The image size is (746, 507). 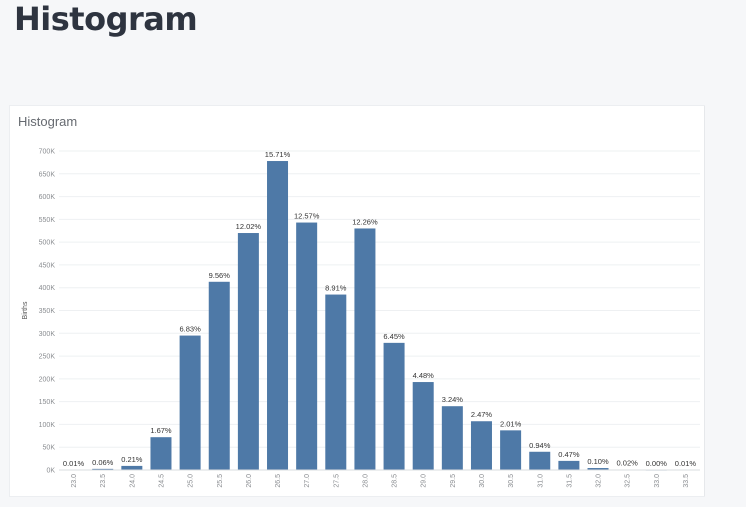 What do you see at coordinates (628, 463) in the screenshot?
I see `bar-data-label: 0.02%` at bounding box center [628, 463].